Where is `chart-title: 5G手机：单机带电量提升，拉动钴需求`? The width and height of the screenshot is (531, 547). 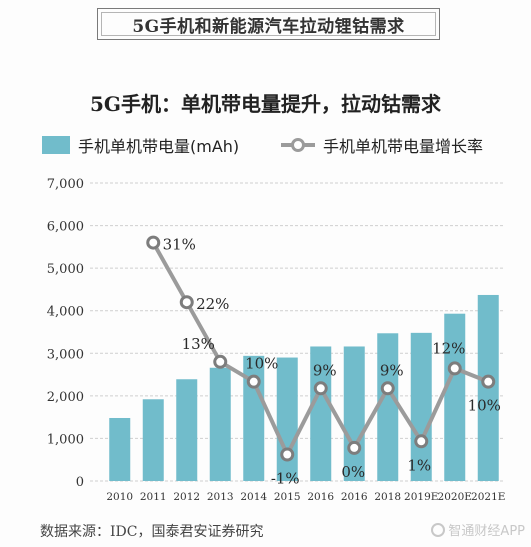 chart-title: 5G手机：单机带电量提升，拉动钴需求 is located at coordinates (265, 104).